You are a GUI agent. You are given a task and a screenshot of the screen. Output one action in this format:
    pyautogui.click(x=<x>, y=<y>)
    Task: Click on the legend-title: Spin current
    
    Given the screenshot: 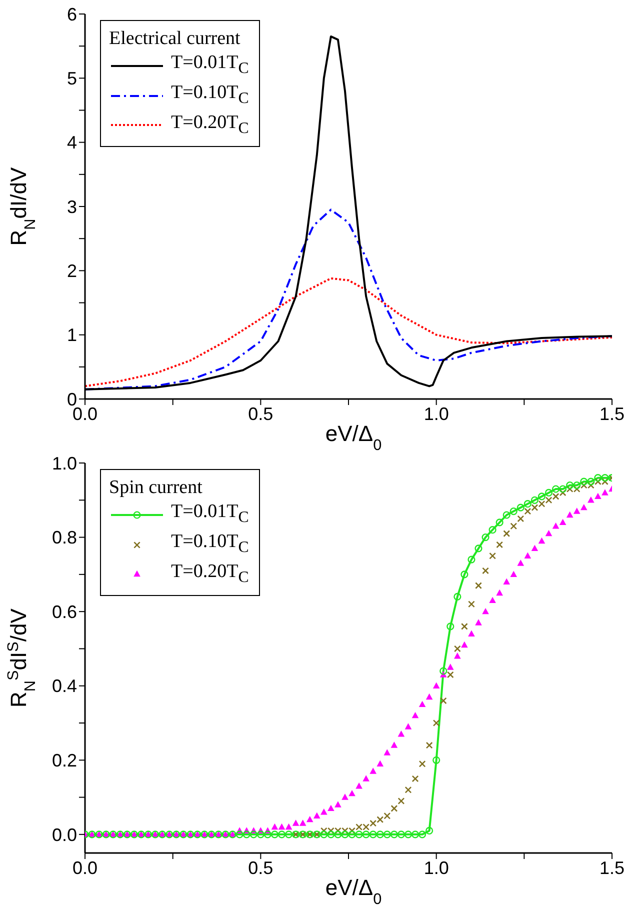 What is the action you would take?
    pyautogui.click(x=156, y=488)
    